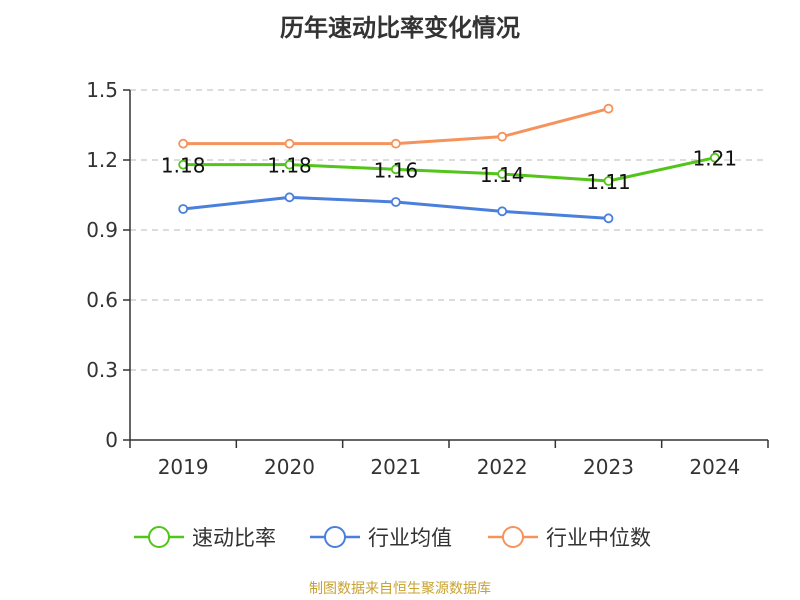 Image resolution: width=800 pixels, height=600 pixels. I want to click on legend-item: 行业均值, so click(381, 538).